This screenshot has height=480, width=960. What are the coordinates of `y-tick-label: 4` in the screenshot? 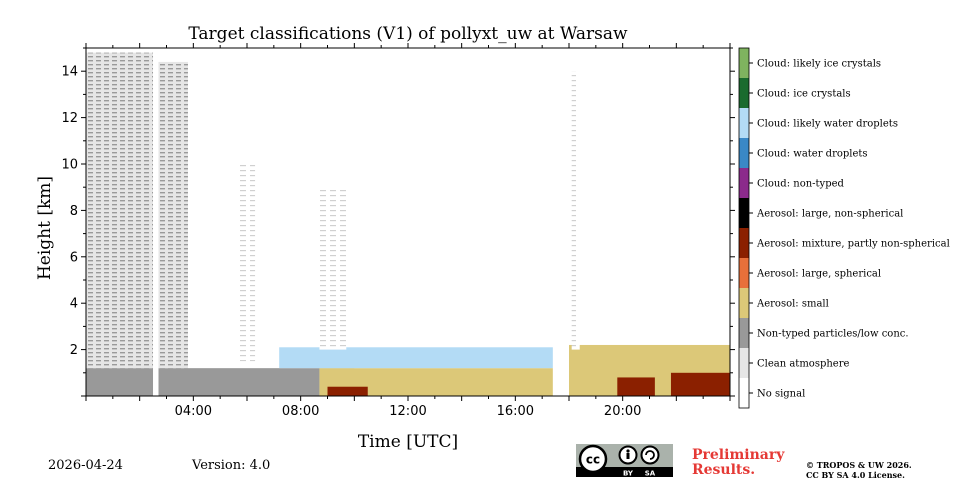 It's located at (74, 304).